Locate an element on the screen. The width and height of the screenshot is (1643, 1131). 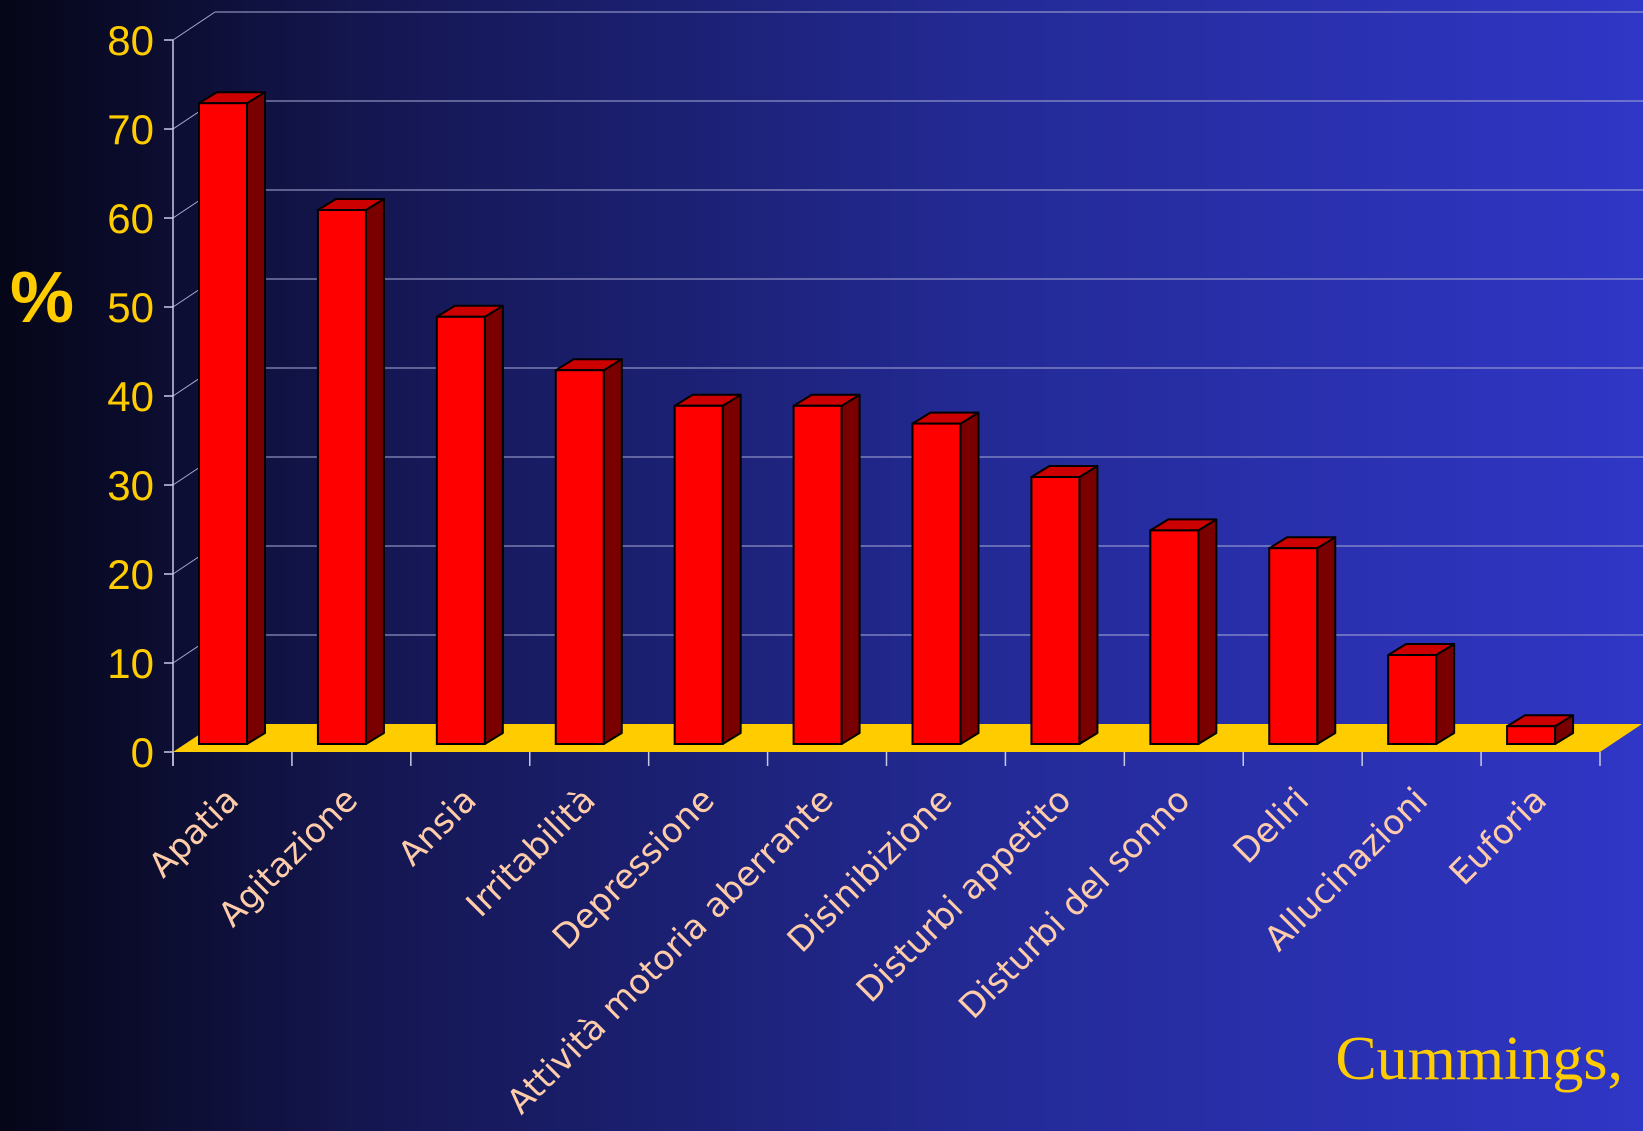
y-tick-label: 80 is located at coordinates (130, 40).